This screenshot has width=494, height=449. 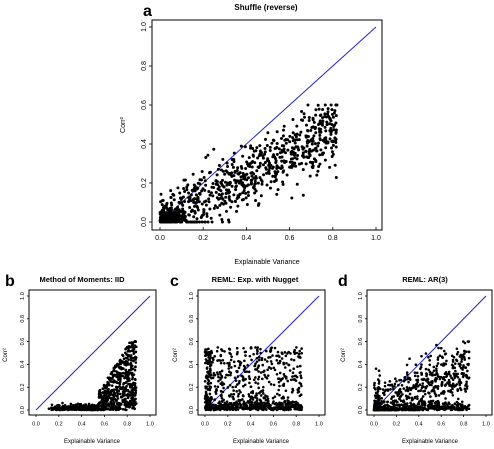 What do you see at coordinates (36, 425) in the screenshot?
I see `x-tick-label: 0.0` at bounding box center [36, 425].